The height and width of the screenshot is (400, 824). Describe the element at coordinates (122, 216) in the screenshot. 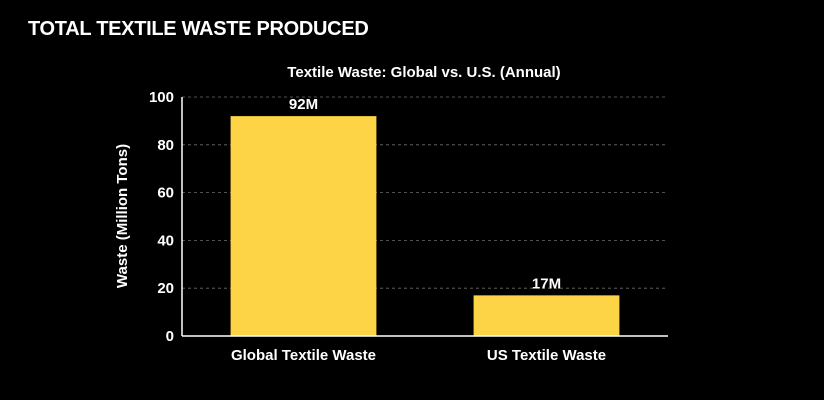

I see `y-axis-label: Waste (Million Tons)` at that location.